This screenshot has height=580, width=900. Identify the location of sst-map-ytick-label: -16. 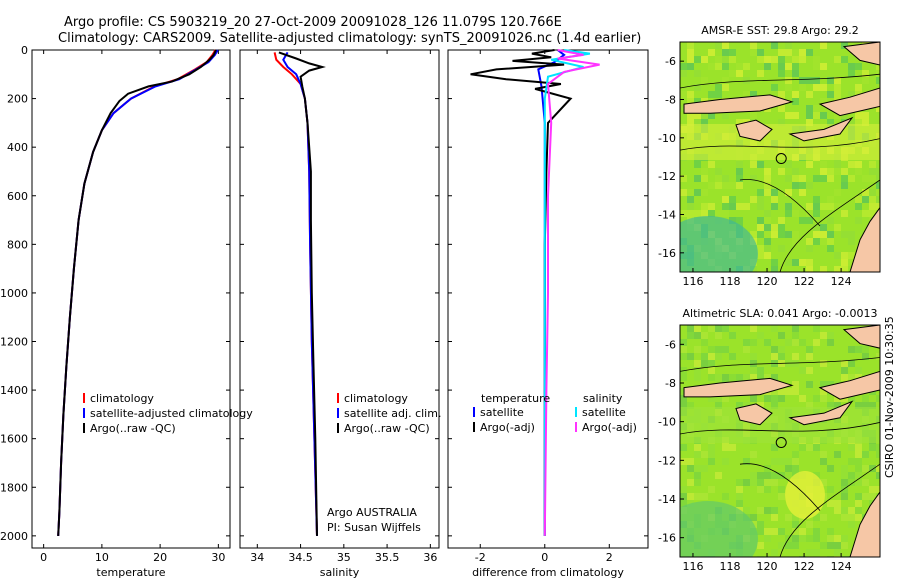
(667, 253).